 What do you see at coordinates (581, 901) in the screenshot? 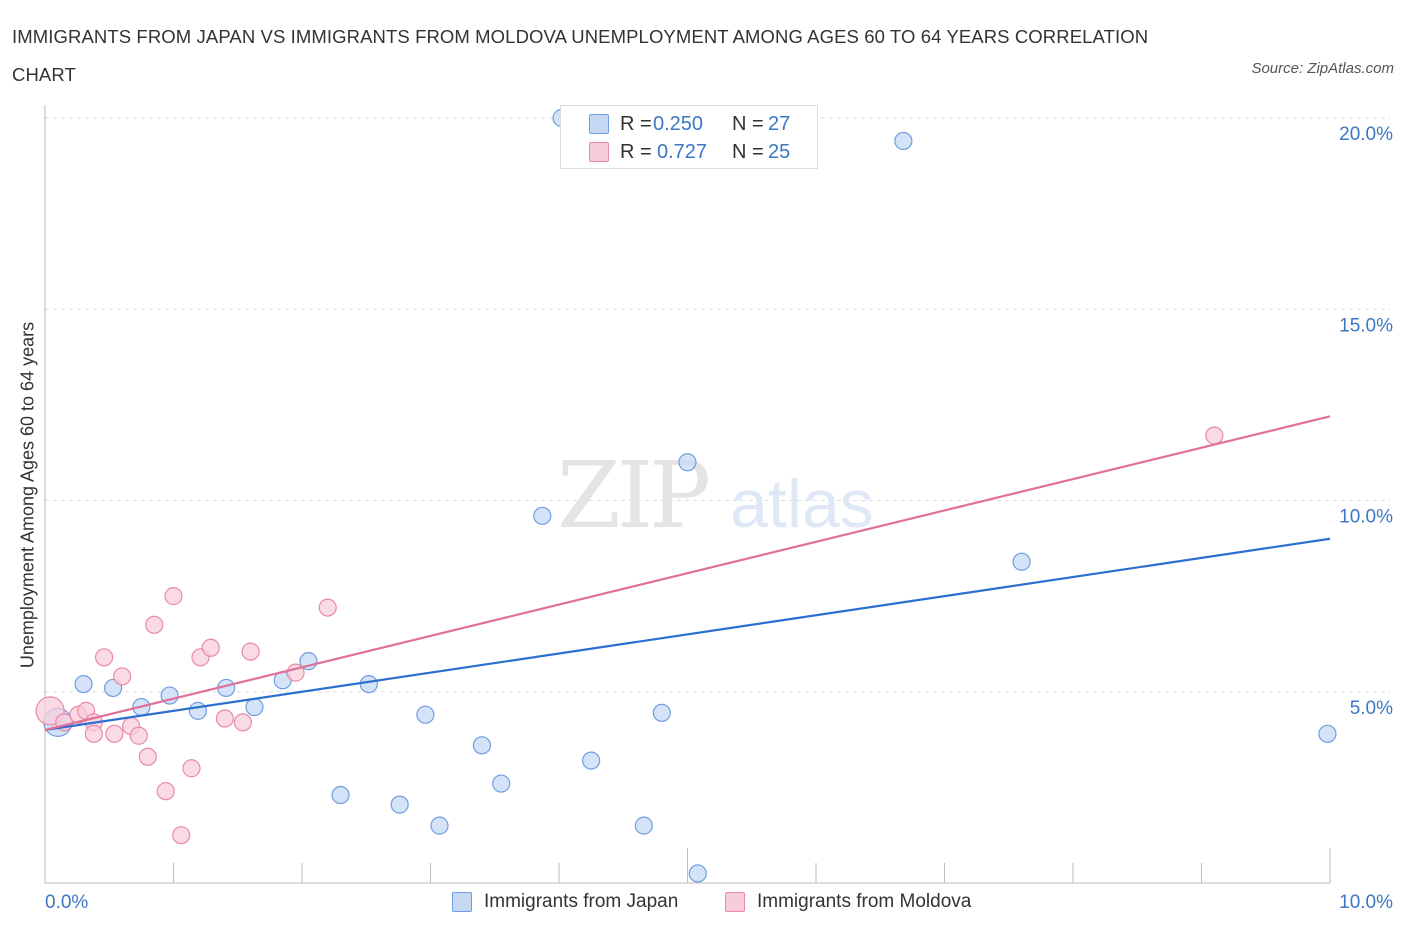
I see `legend-label: Immigrants from Japan` at bounding box center [581, 901].